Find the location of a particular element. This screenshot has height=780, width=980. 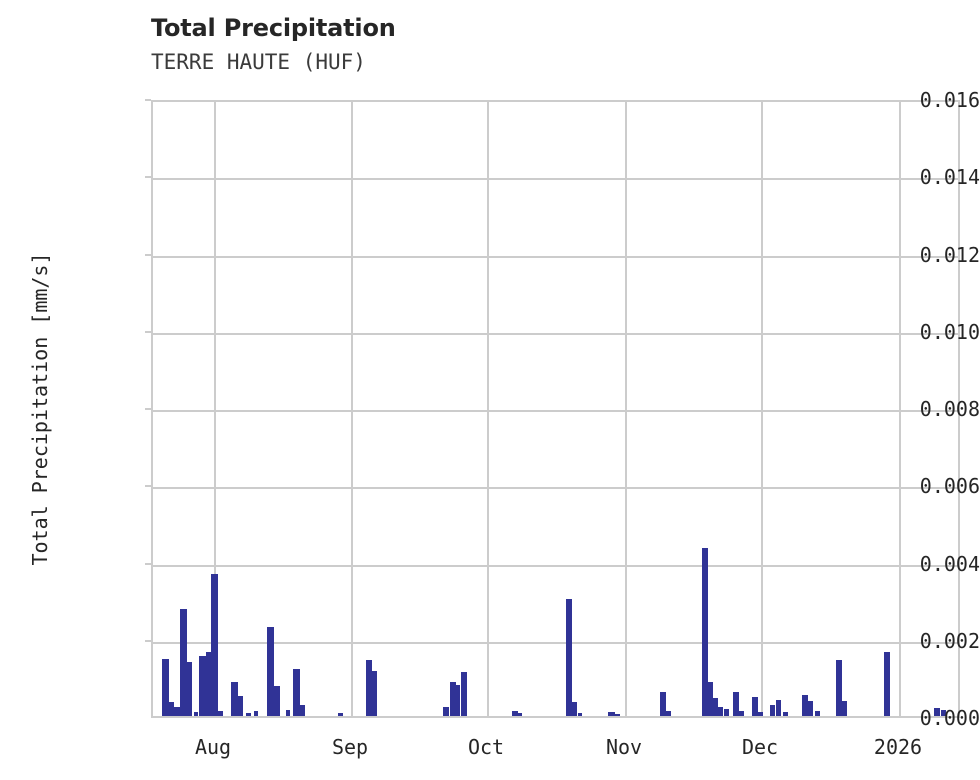

x-tick-label: Sep is located at coordinates (350, 747).